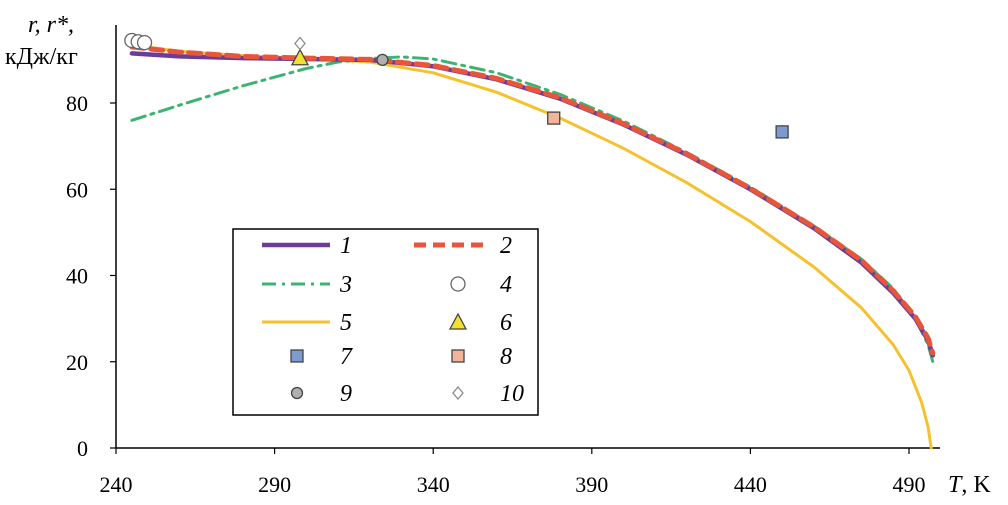 Image resolution: width=1008 pixels, height=505 pixels. Describe the element at coordinates (41, 57) in the screenshot. I see `y-axis-title-line2: кДж/кг` at that location.